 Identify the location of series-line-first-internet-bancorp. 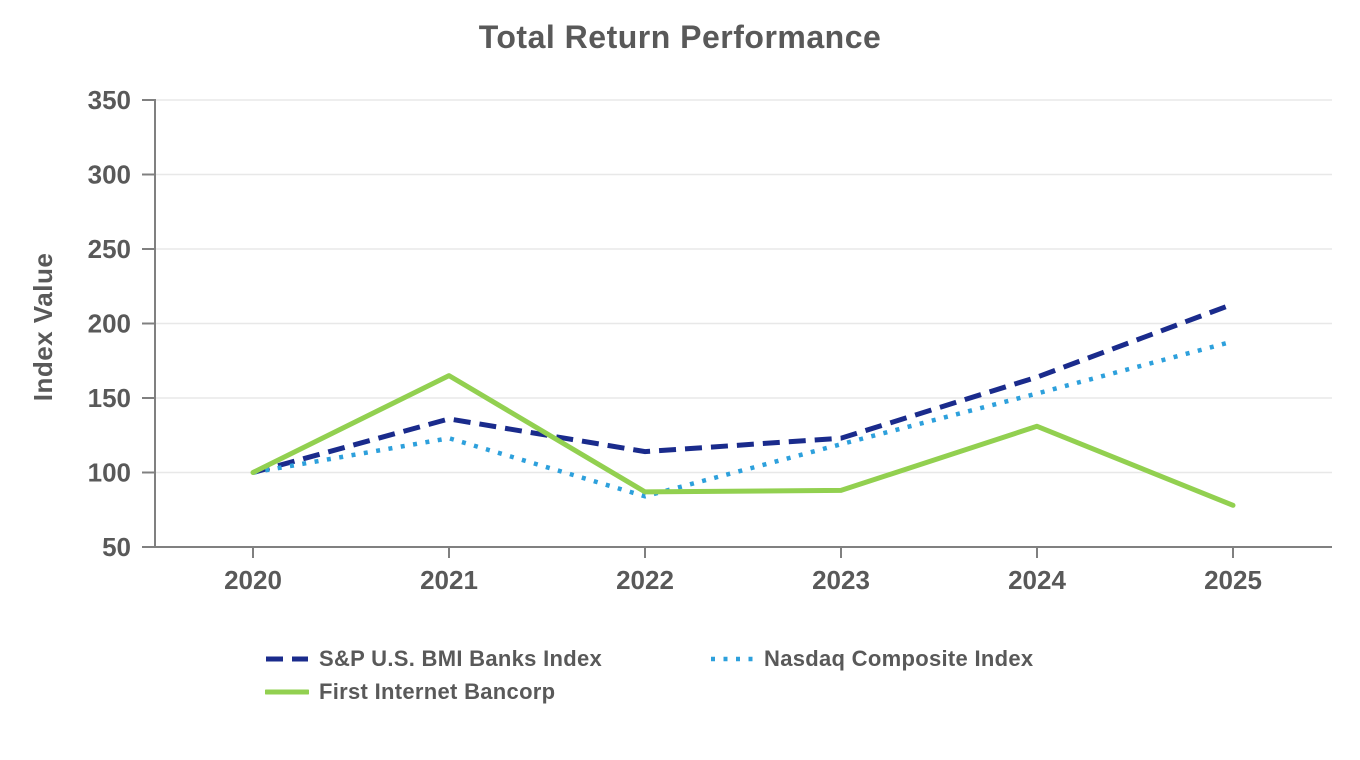
(743, 440).